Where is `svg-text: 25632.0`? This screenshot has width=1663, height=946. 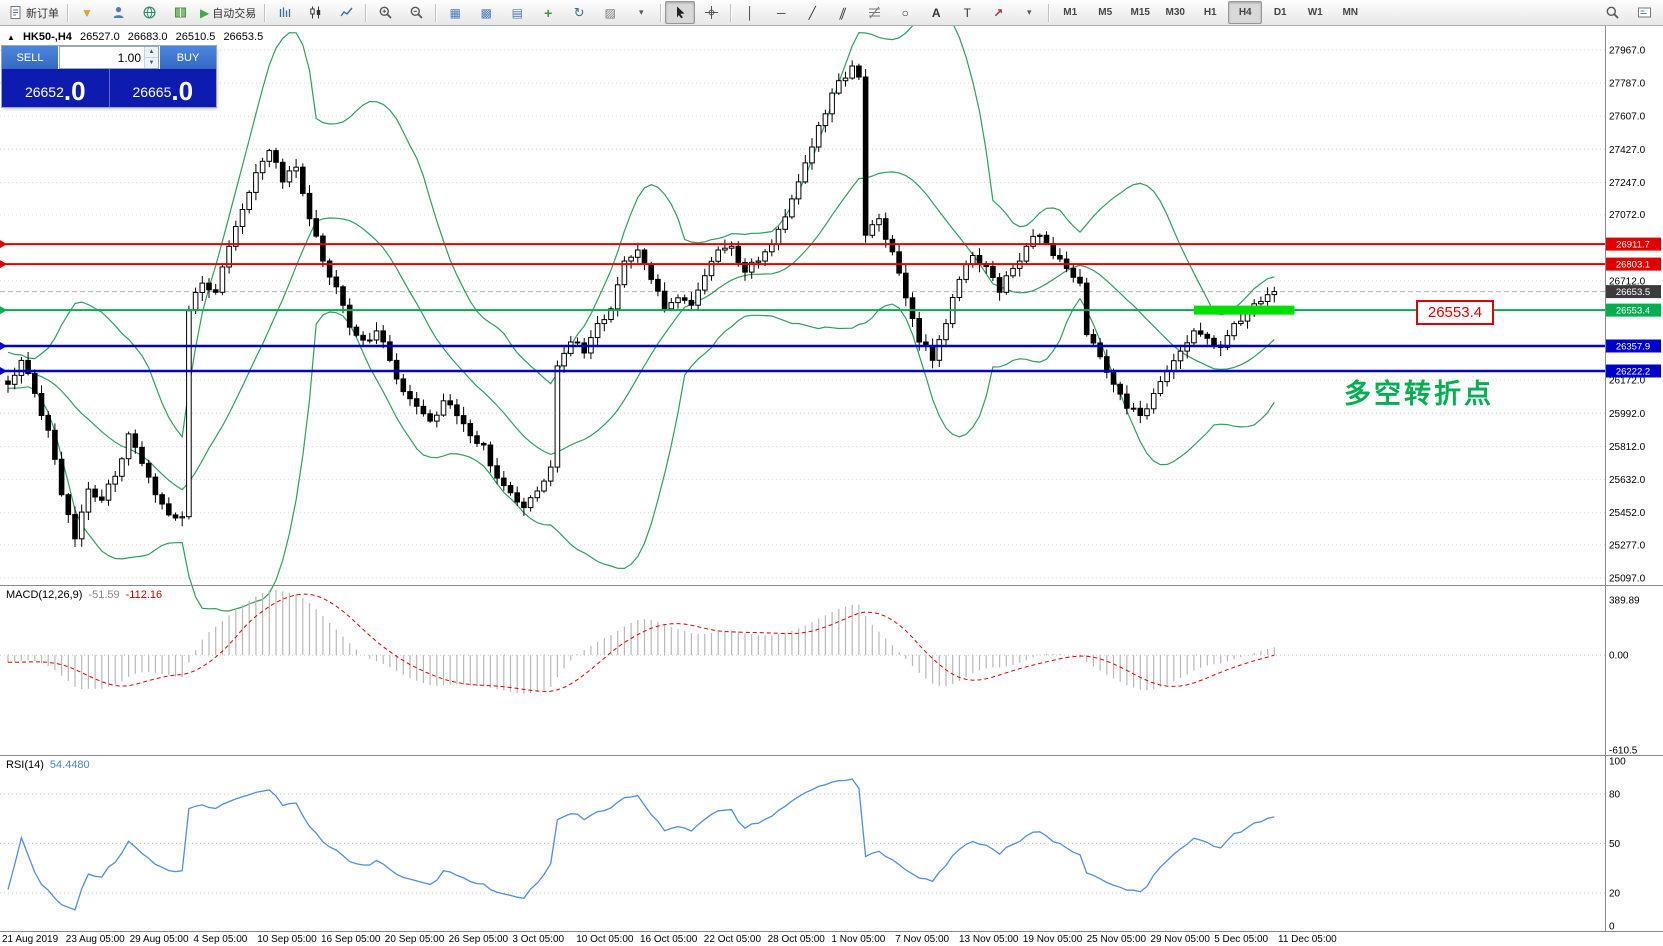
svg-text: 25632.0 is located at coordinates (1627, 480).